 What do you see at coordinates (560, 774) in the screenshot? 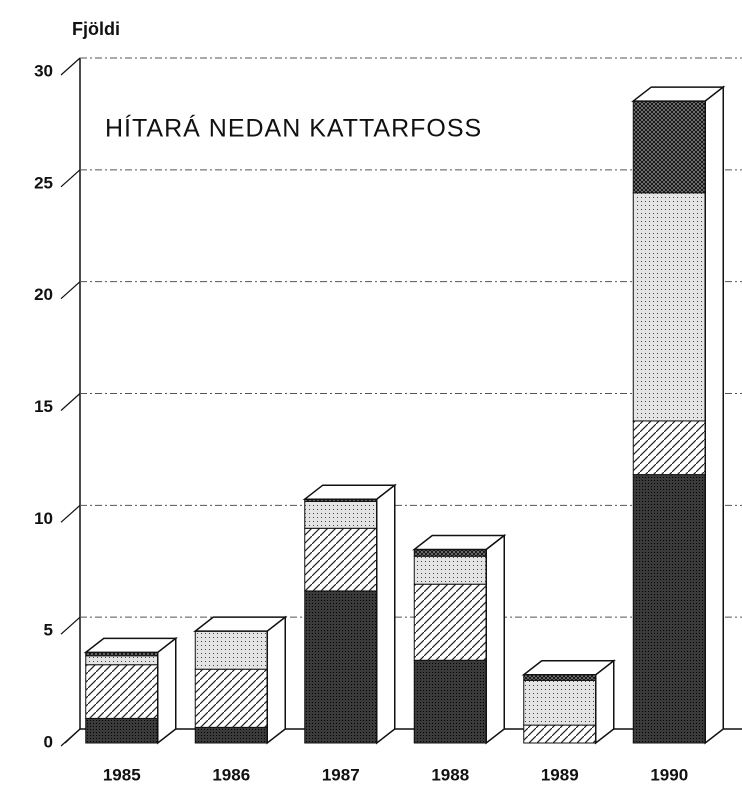
I see `x-tick-label: 1989` at bounding box center [560, 774].